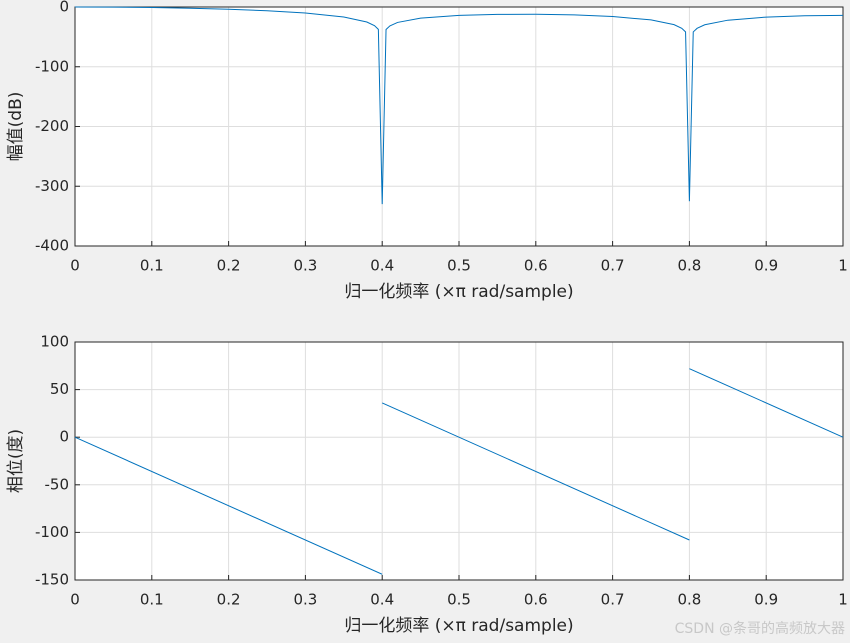 The image size is (850, 643). Describe the element at coordinates (52, 246) in the screenshot. I see `y-tick-label: -400` at that location.